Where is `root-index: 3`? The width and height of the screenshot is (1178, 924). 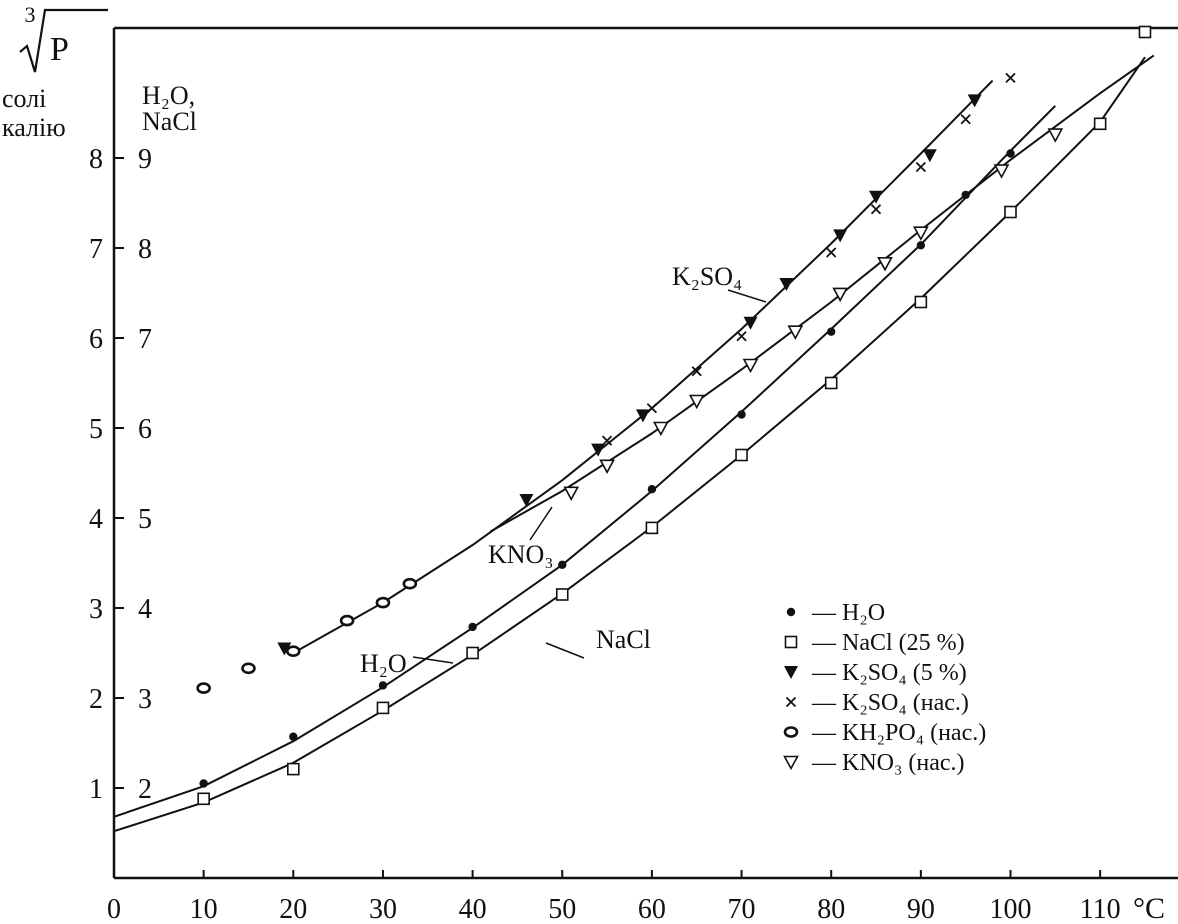 root-index: 3 is located at coordinates (30, 14).